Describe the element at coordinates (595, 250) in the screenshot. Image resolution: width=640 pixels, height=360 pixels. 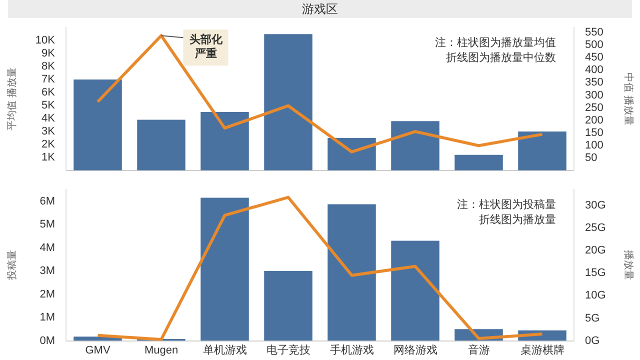
I see `y2-tick-label: 20G` at that location.